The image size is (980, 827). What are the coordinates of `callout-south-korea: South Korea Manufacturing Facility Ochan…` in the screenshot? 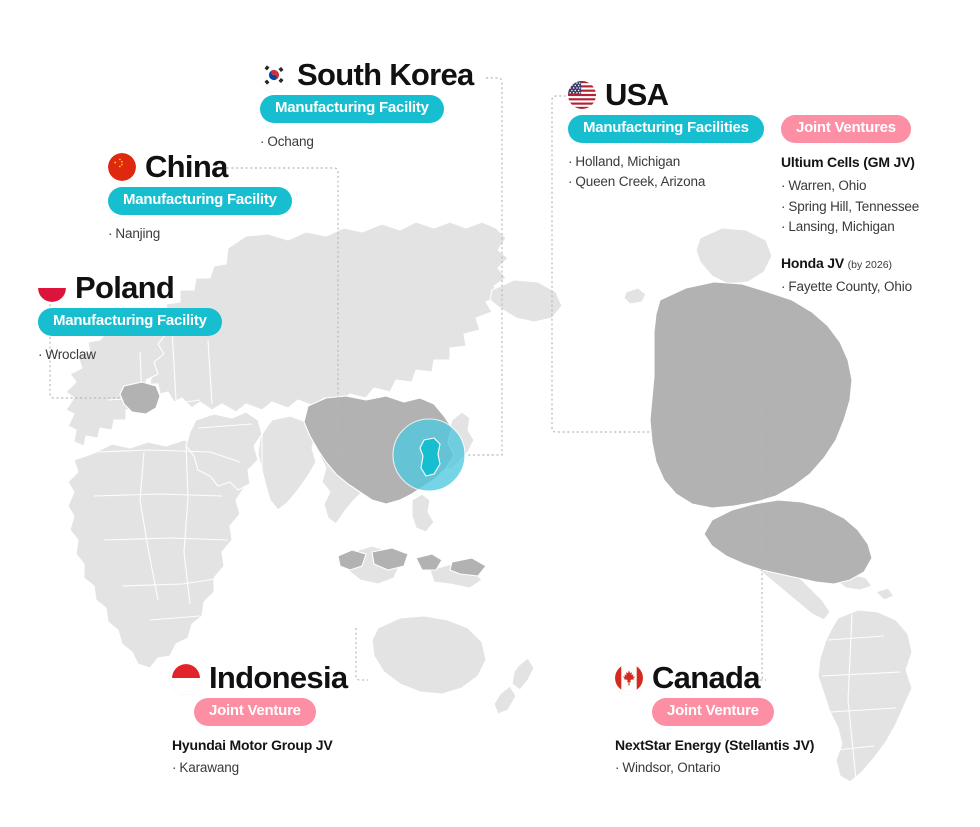 It's located at (367, 105).